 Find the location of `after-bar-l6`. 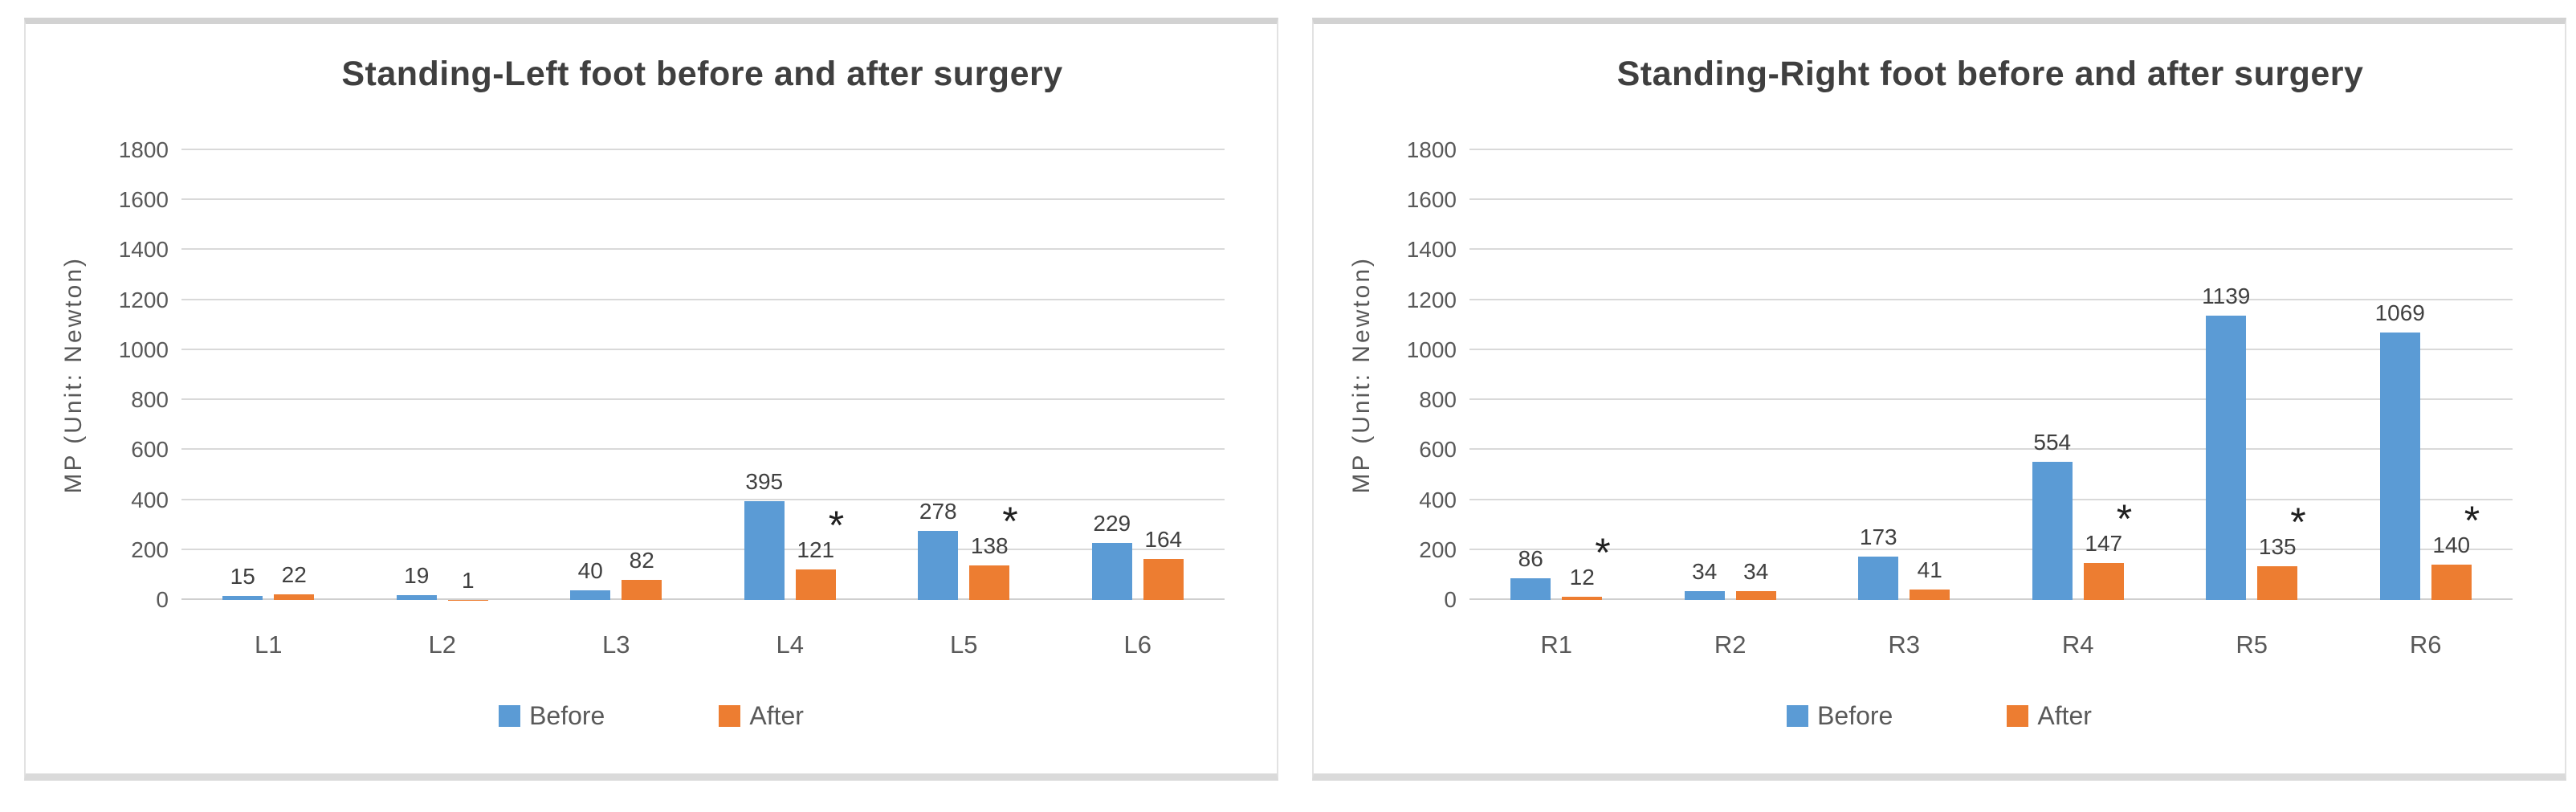

after-bar-l6 is located at coordinates (1163, 579).